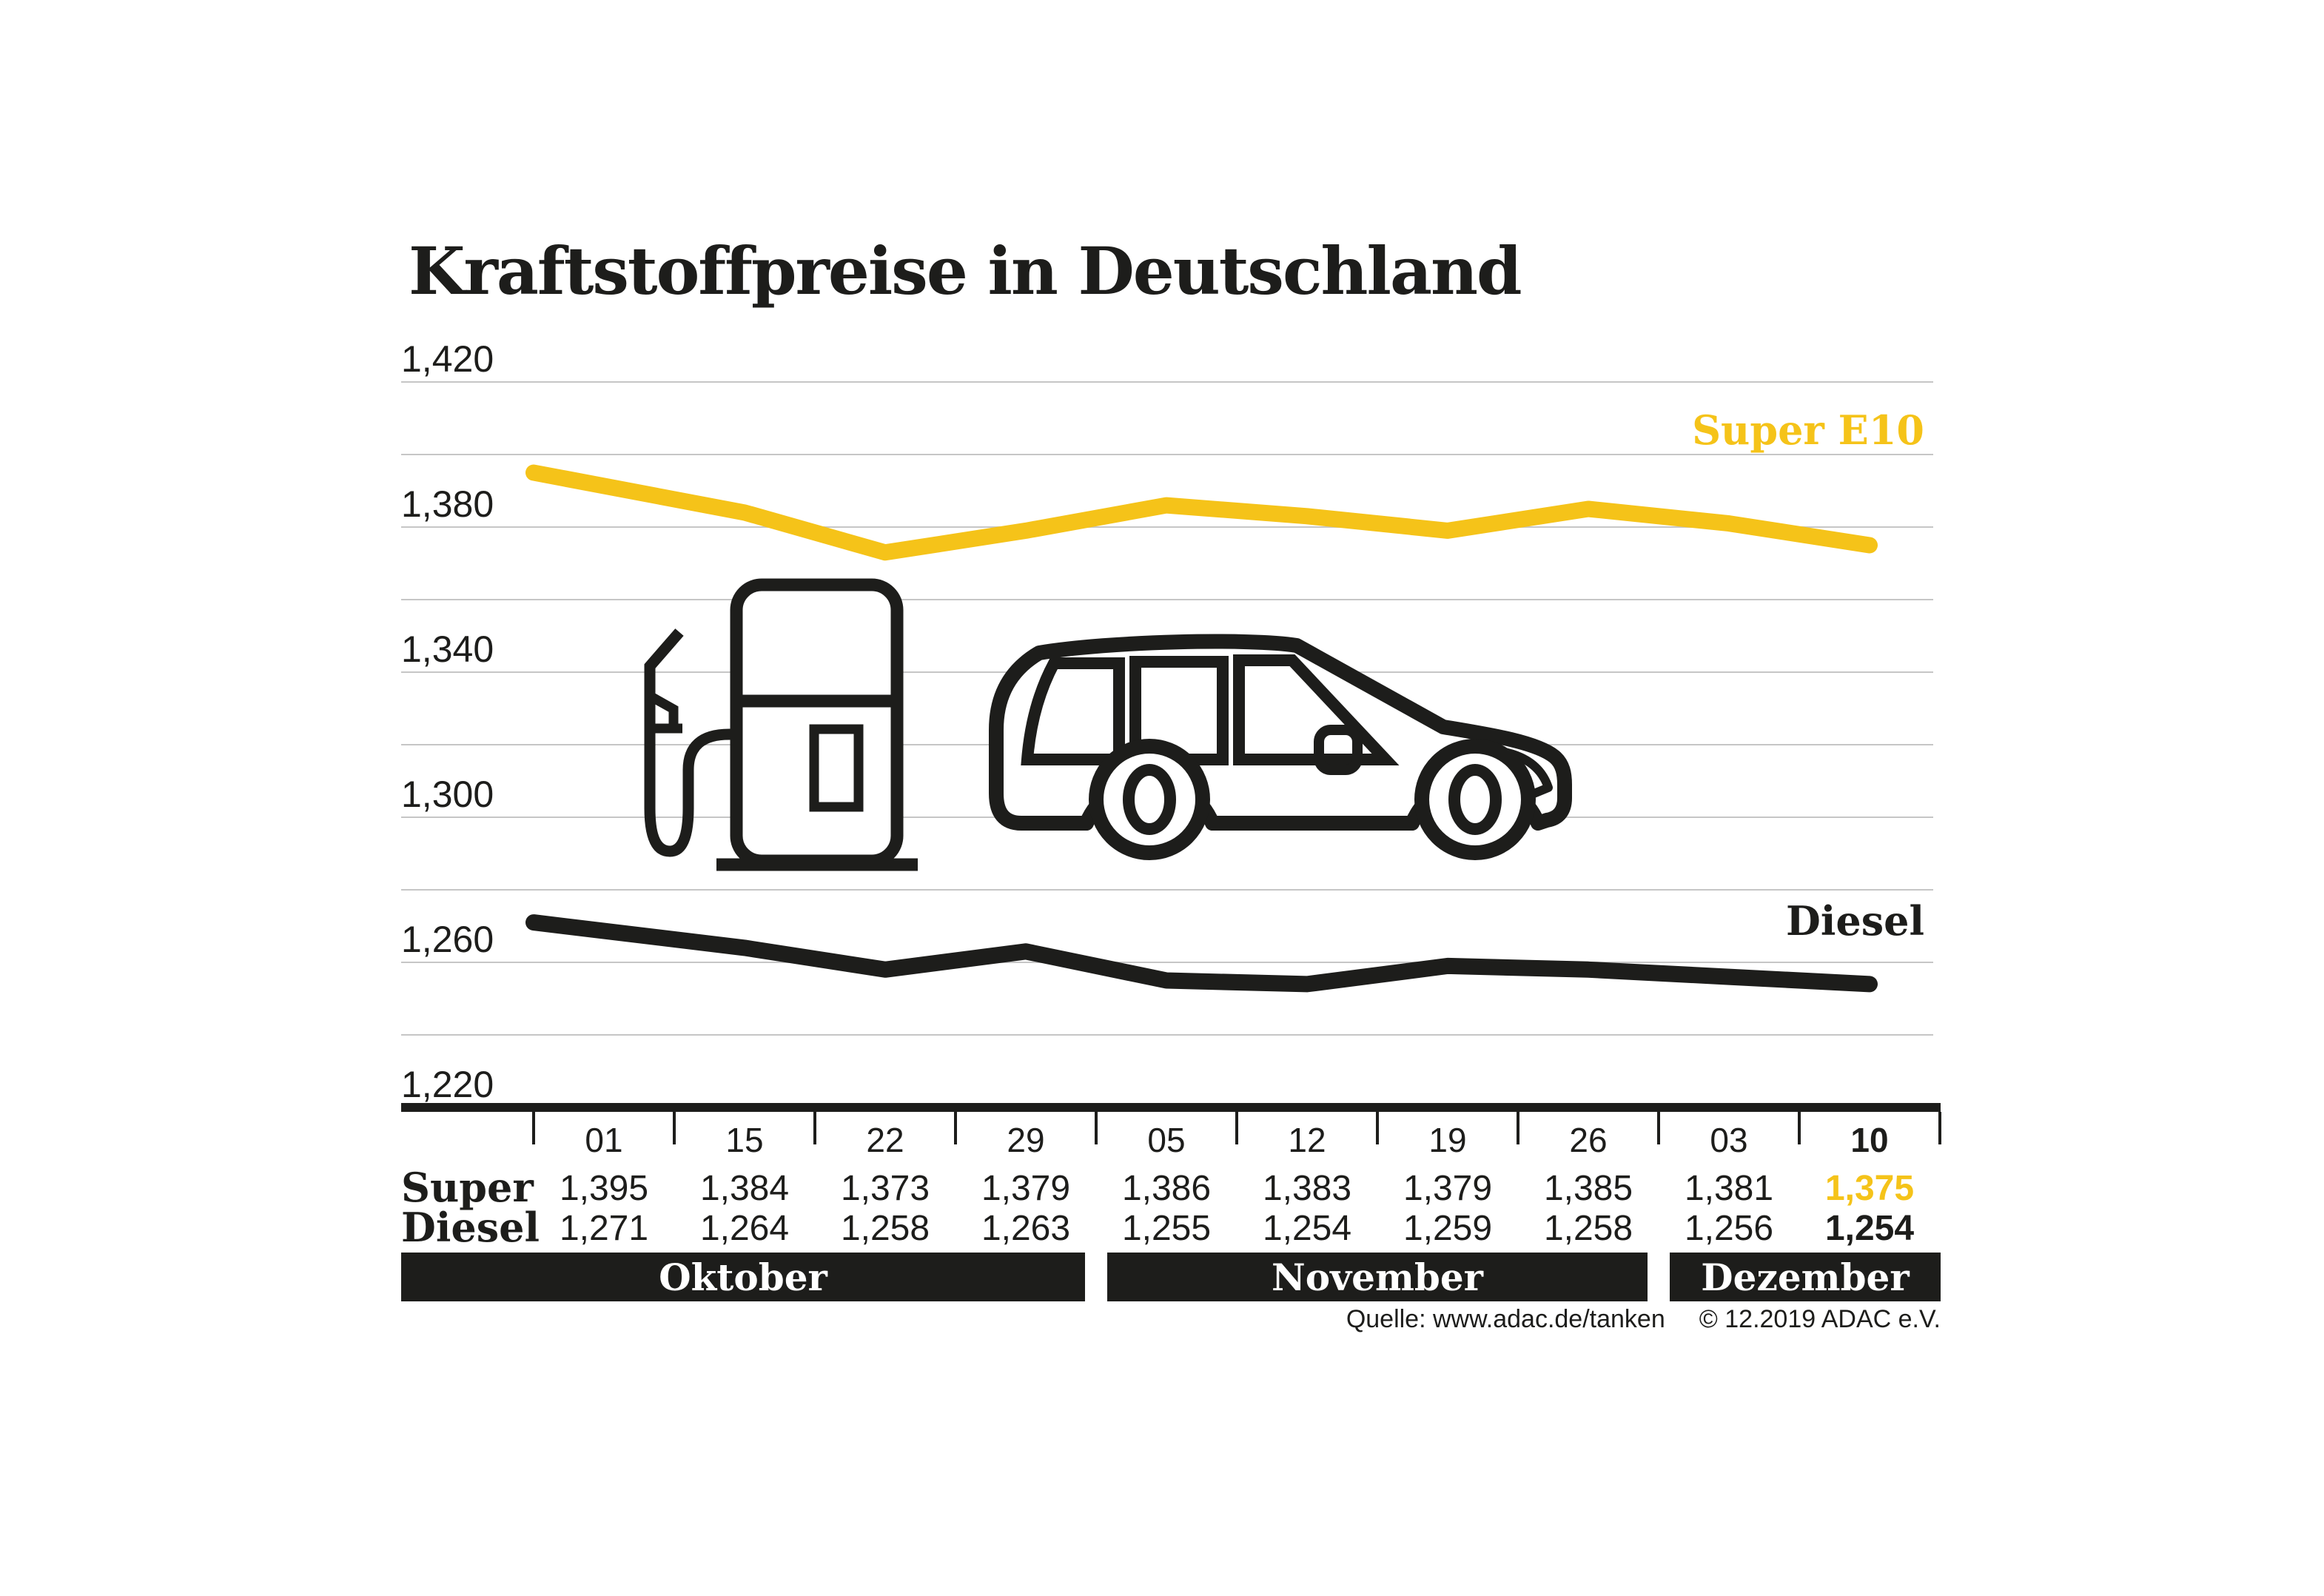 Image resolution: width=2324 pixels, height=1596 pixels. What do you see at coordinates (1448, 1228) in the screenshot?
I see `diesel-value: 1,259` at bounding box center [1448, 1228].